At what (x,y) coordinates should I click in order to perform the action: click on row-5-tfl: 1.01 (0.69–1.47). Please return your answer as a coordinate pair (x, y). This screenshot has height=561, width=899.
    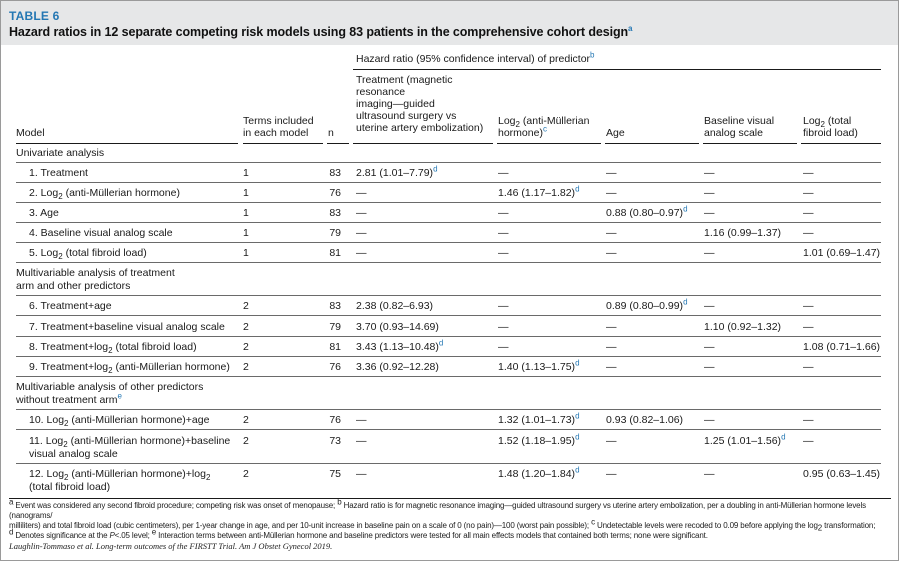
    Looking at the image, I should click on (842, 253).